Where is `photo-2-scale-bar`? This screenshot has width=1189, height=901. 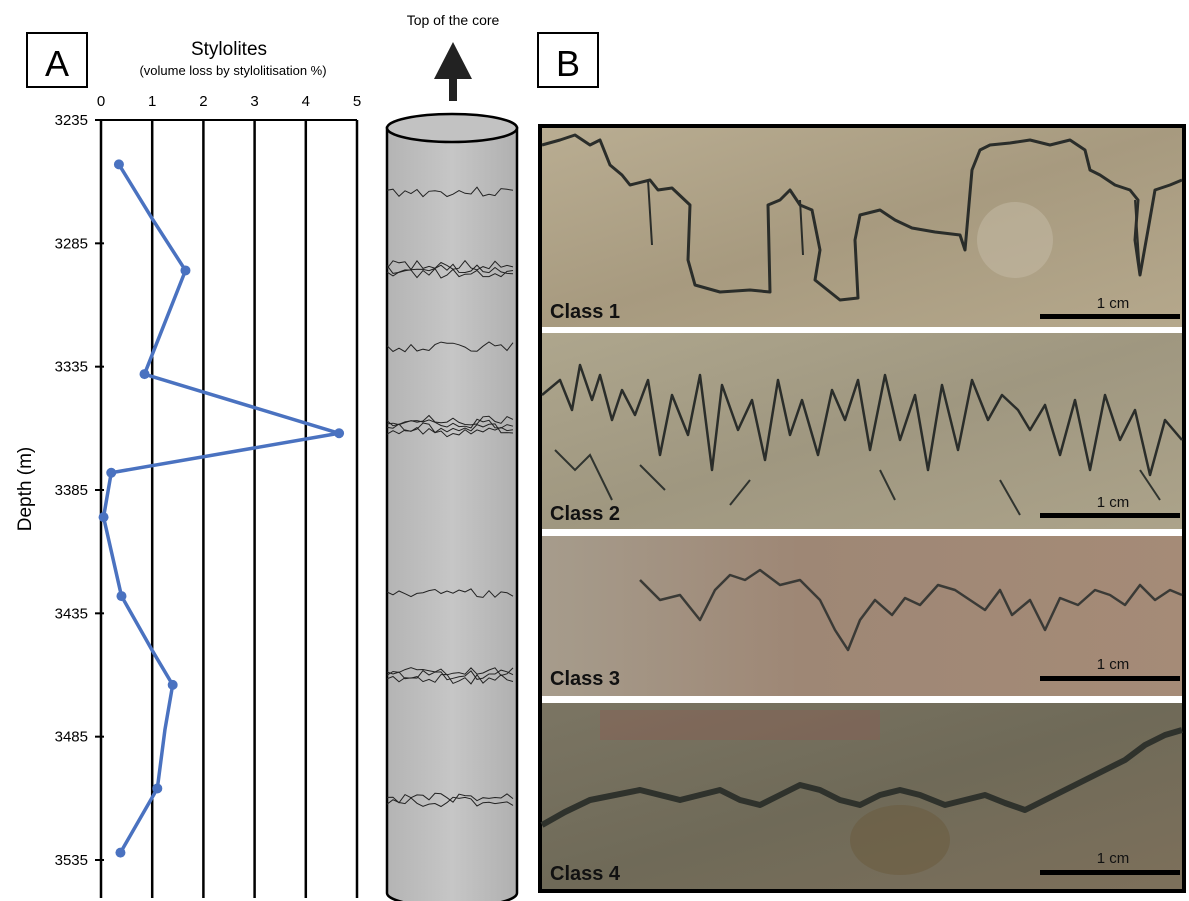 photo-2-scale-bar is located at coordinates (1110, 515).